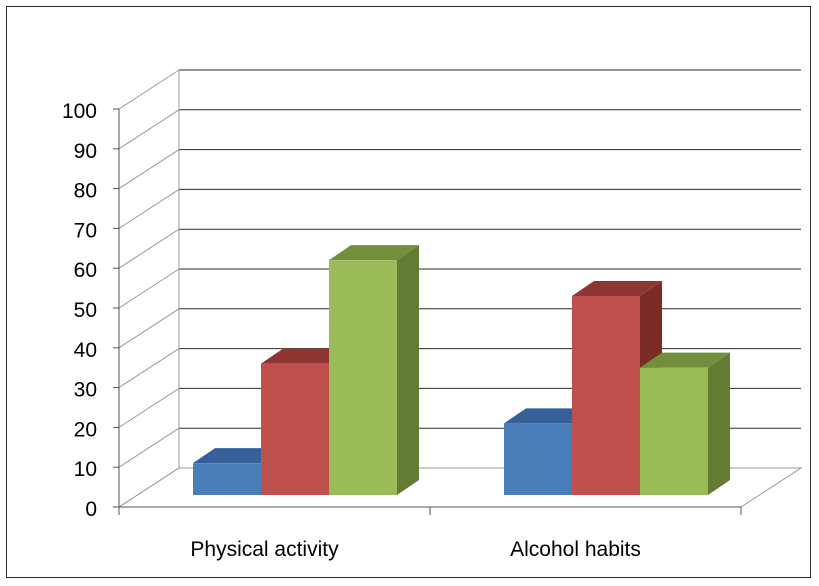 This screenshot has height=586, width=819. Describe the element at coordinates (85, 429) in the screenshot. I see `y-tick-label: 20` at that location.